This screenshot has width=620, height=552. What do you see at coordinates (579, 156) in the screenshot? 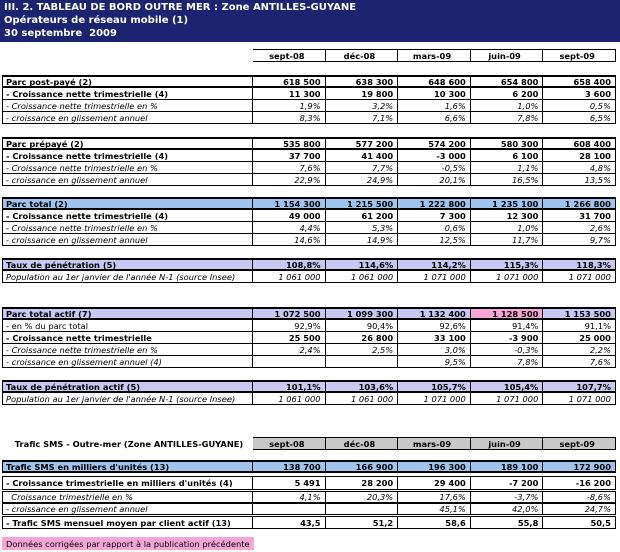
I see `cell-value: 28 100` at bounding box center [579, 156].